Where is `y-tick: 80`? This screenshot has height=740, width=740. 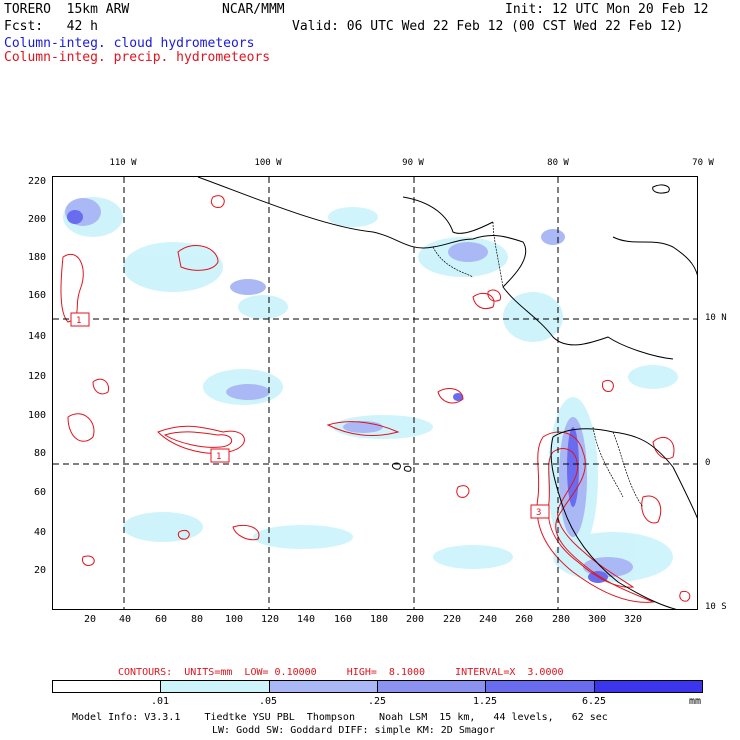 y-tick: 80 is located at coordinates (39, 453).